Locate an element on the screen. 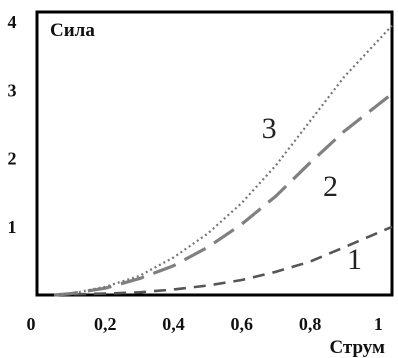 Image resolution: width=398 pixels, height=358 pixels. y-tick-label: 3 is located at coordinates (12, 90).